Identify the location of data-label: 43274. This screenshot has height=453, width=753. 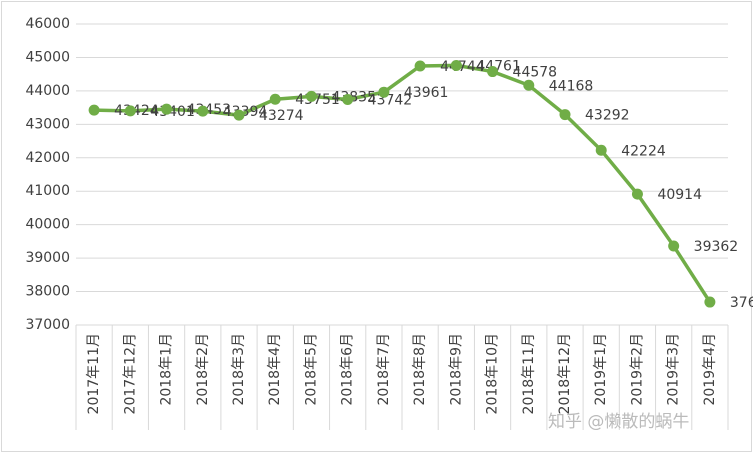
(281, 116).